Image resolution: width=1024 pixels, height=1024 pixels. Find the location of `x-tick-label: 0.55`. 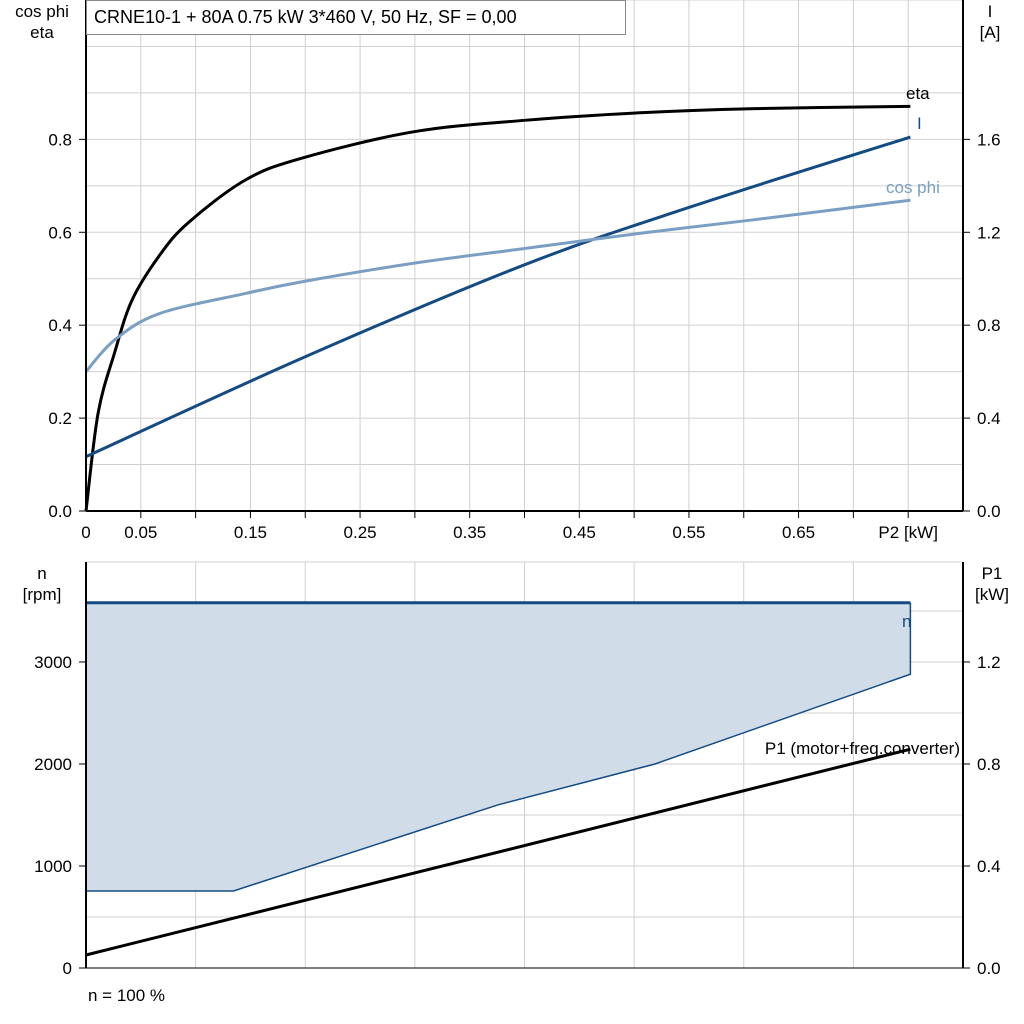

x-tick-label: 0.55 is located at coordinates (688, 532).